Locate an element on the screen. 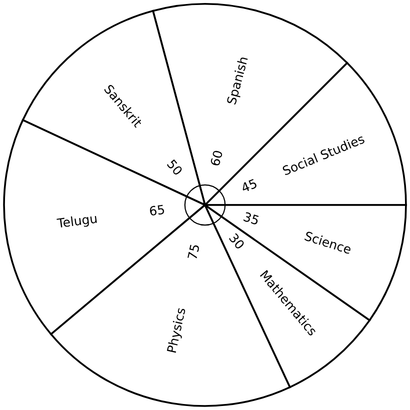 The height and width of the screenshot is (410, 410). data-label: 60 is located at coordinates (216, 158).